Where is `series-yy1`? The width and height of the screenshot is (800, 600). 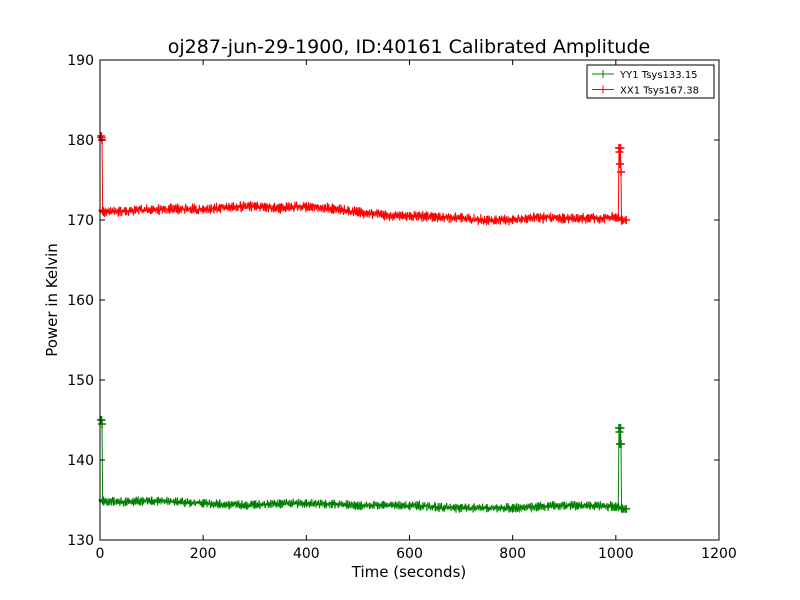
series-yy1 is located at coordinates (364, 465).